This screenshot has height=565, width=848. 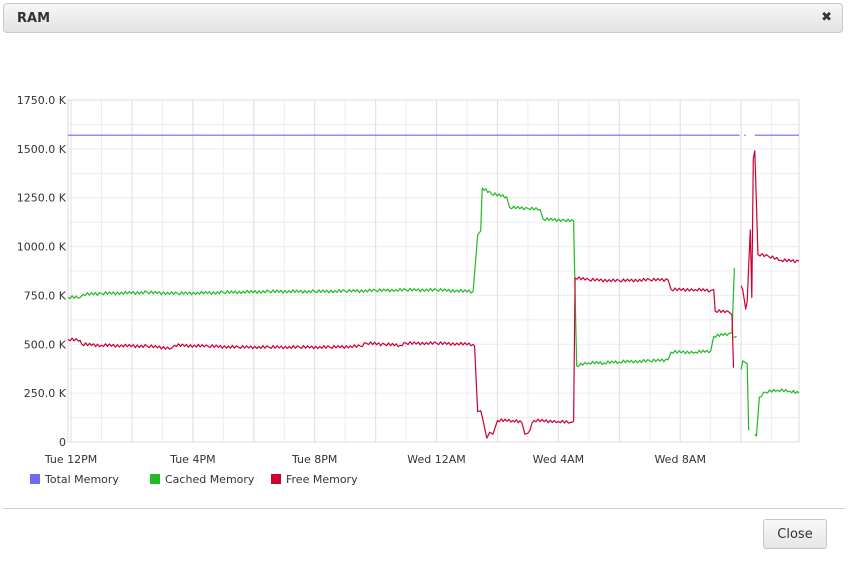 I want to click on y-tick-label: 1000.0 K, so click(x=42, y=247).